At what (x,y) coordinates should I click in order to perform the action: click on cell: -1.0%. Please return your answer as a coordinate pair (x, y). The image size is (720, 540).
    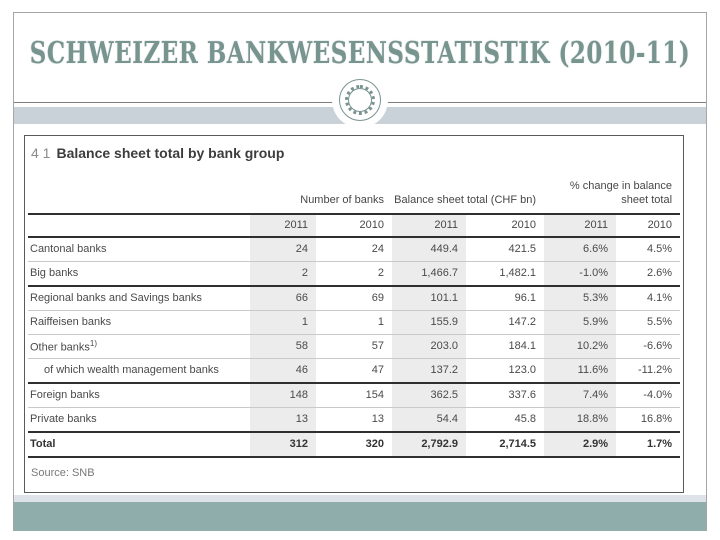
    Looking at the image, I should click on (580, 274).